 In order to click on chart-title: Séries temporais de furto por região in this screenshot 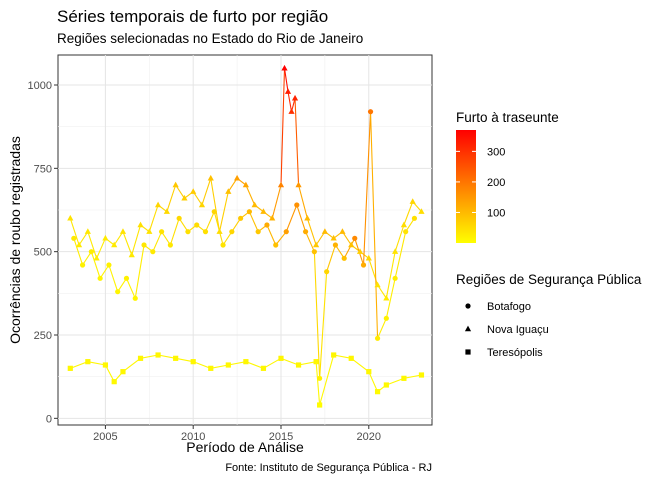, I will do `click(192, 16)`.